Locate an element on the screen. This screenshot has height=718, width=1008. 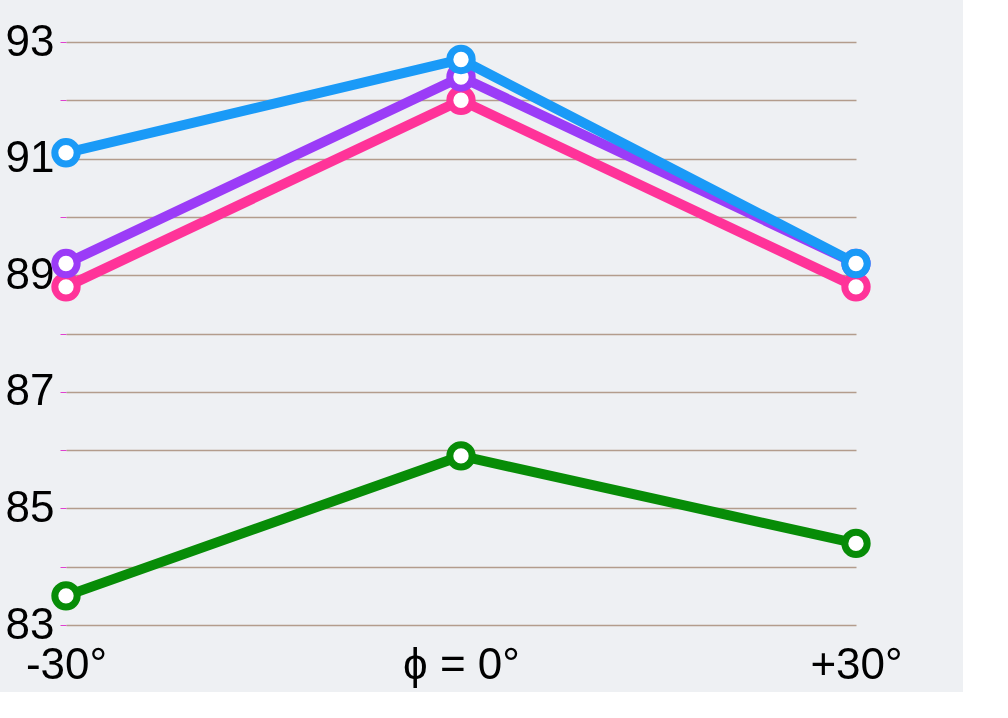
y-tick-label: 93 is located at coordinates (30, 40).